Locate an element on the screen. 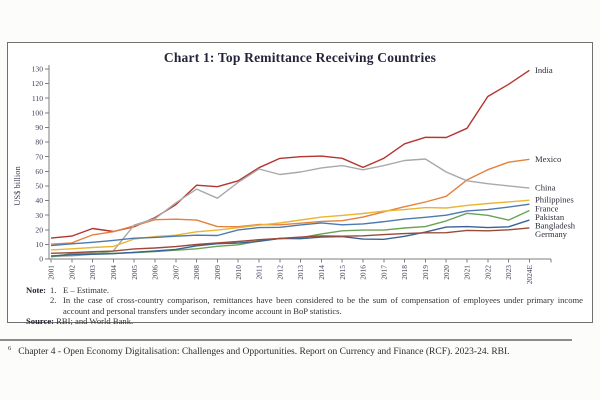 The height and width of the screenshot is (400, 600). x-tick-label: 2021 is located at coordinates (467, 272).